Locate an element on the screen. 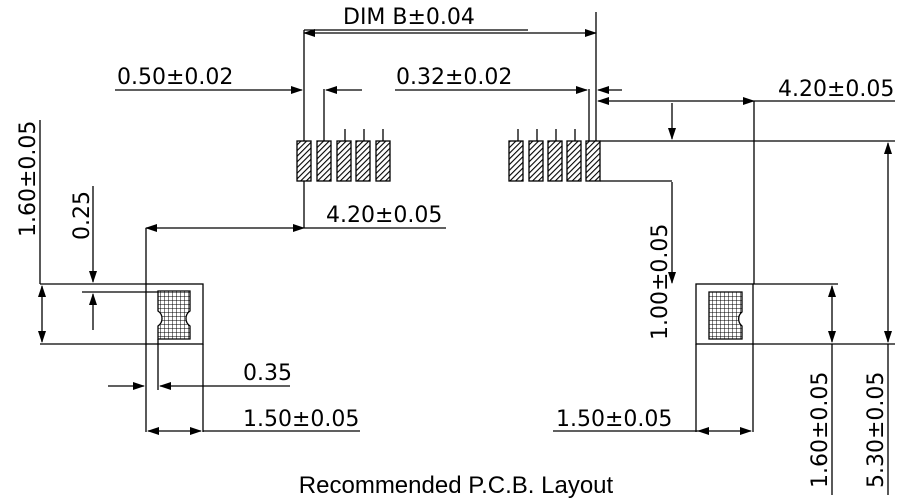  offset-top-right-label: 4.20±0.05 is located at coordinates (836, 89).